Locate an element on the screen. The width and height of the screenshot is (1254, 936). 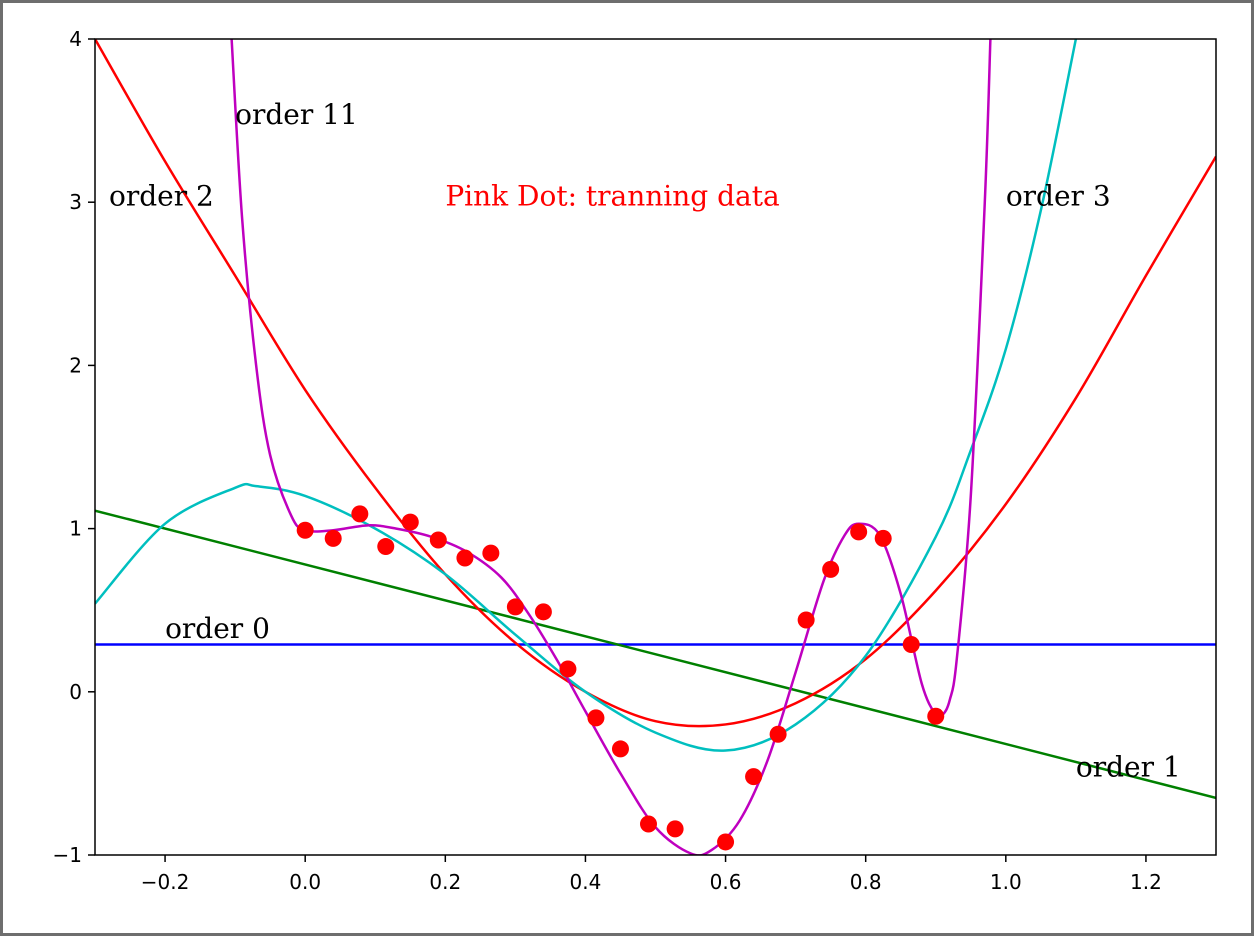
x-tick-label: 0.4 is located at coordinates (586, 882).